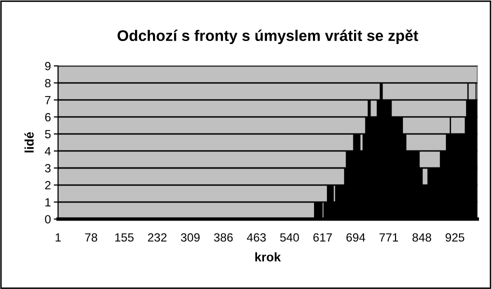  I want to click on x-tick-label: 309, so click(190, 237).